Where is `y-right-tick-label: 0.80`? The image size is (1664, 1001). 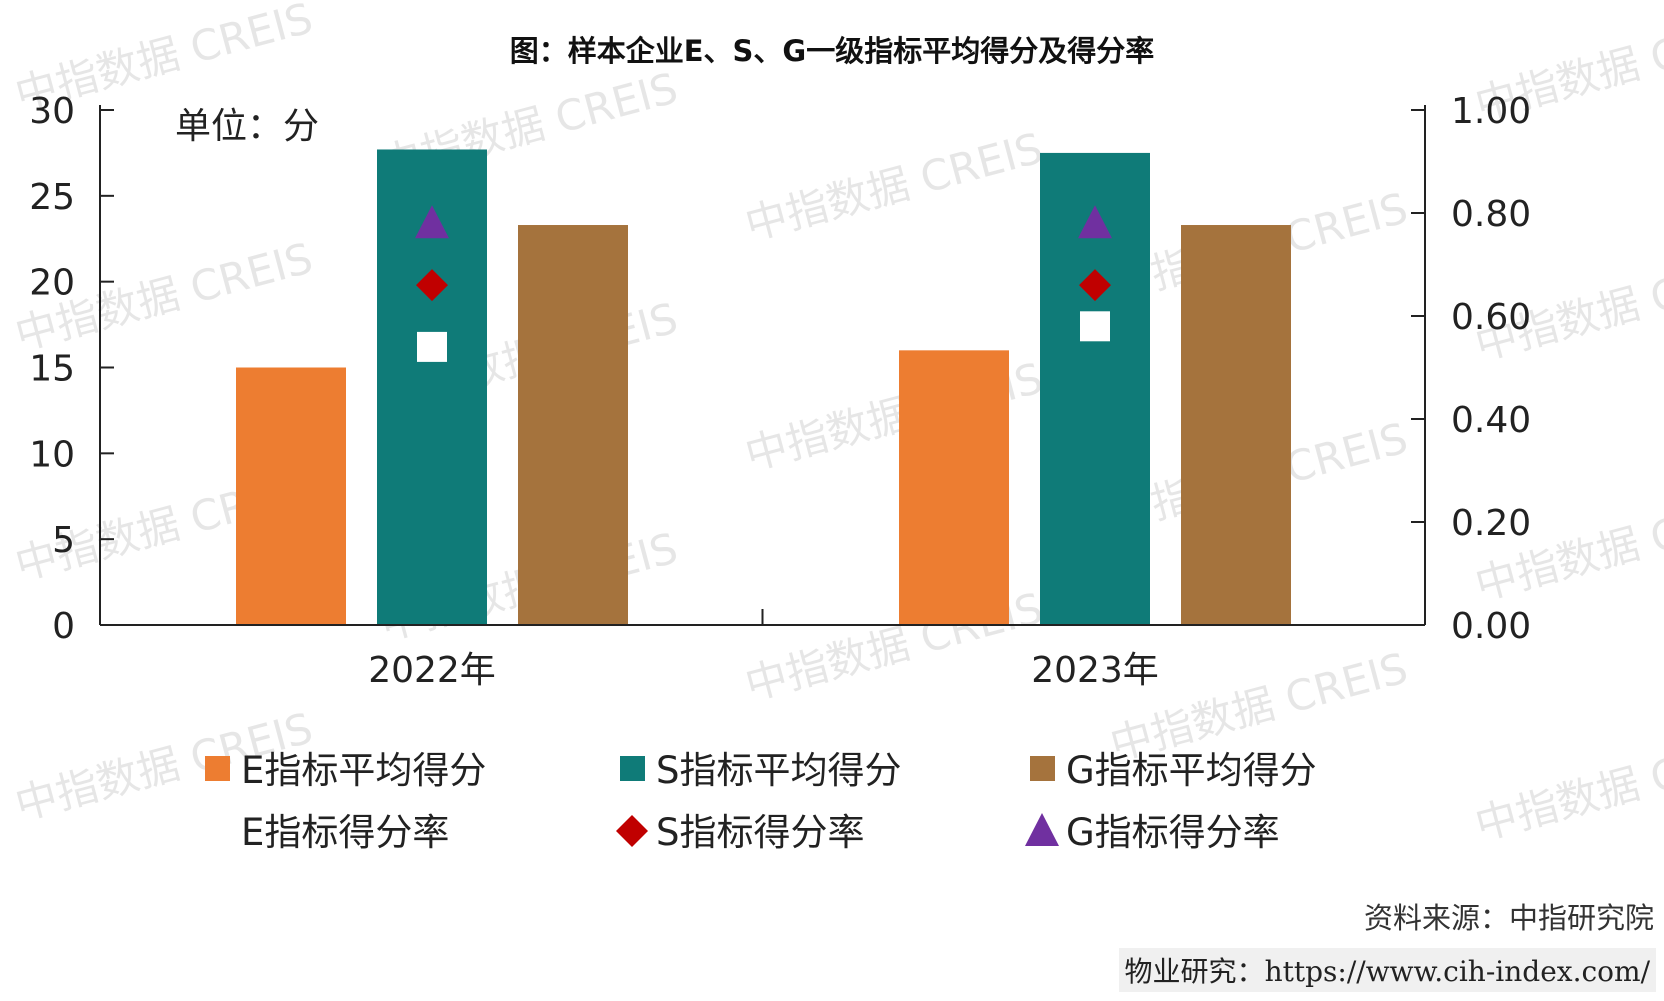 y-right-tick-label: 0.80 is located at coordinates (1491, 214).